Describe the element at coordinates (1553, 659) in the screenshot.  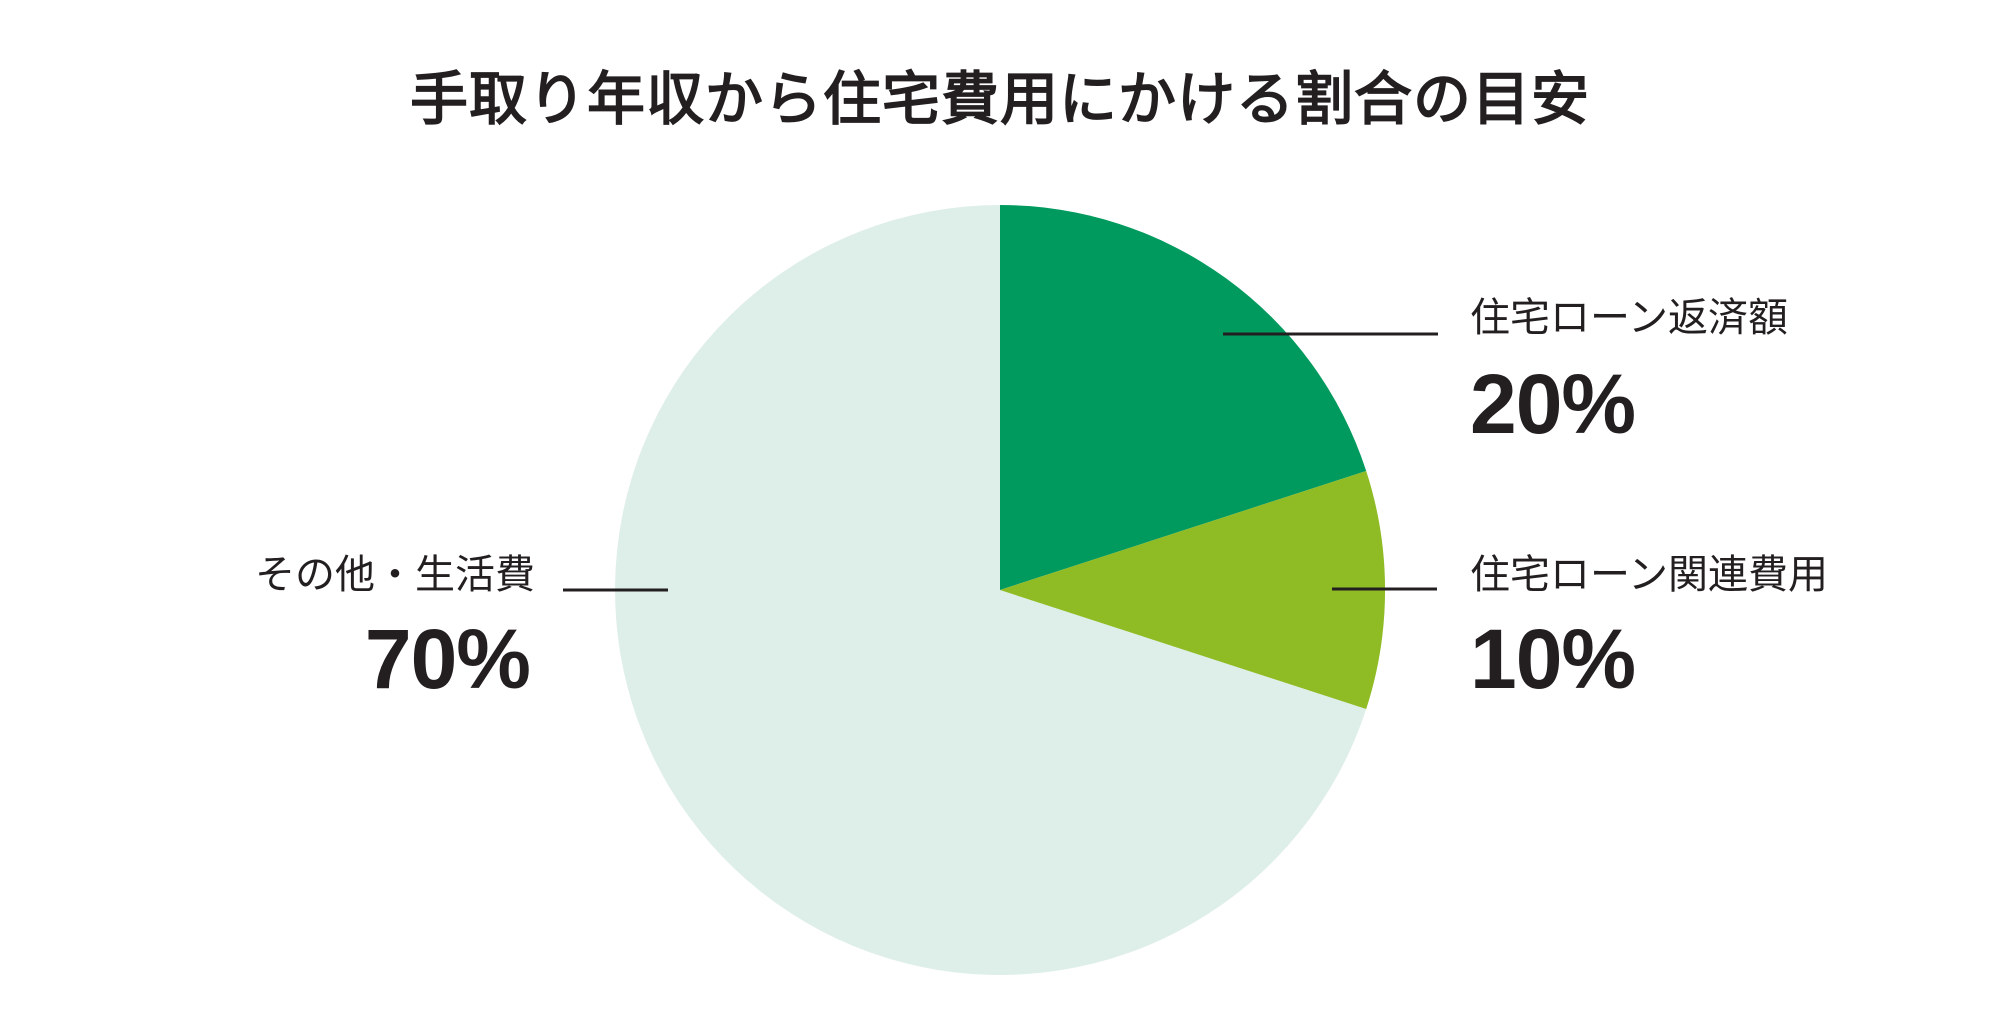
I see `slice-value-loan-related-costs: 10%` at that location.